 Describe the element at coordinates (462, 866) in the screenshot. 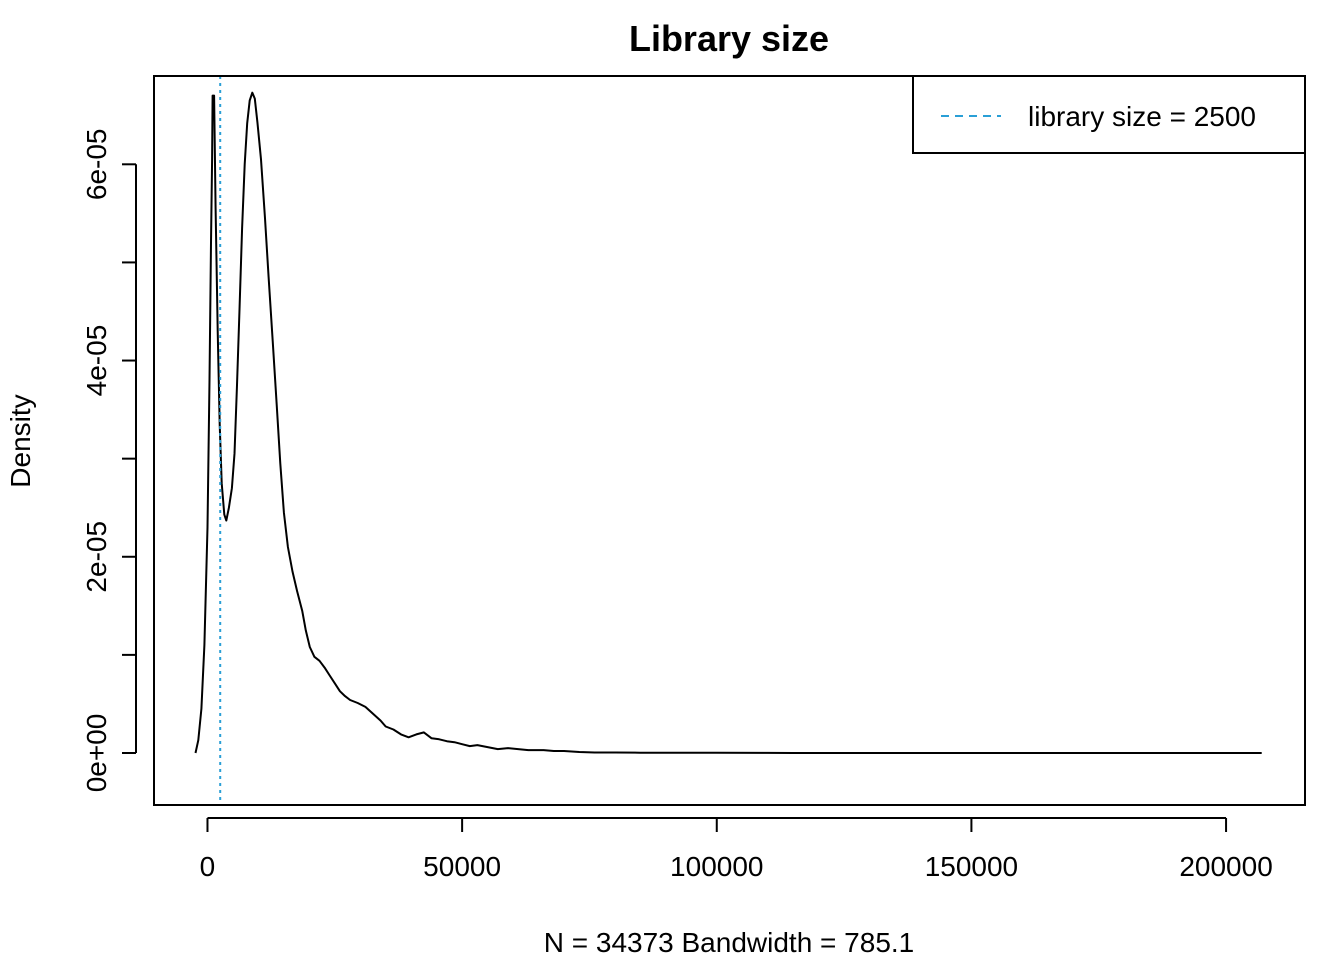

I see `x-tick-label: 50000` at that location.